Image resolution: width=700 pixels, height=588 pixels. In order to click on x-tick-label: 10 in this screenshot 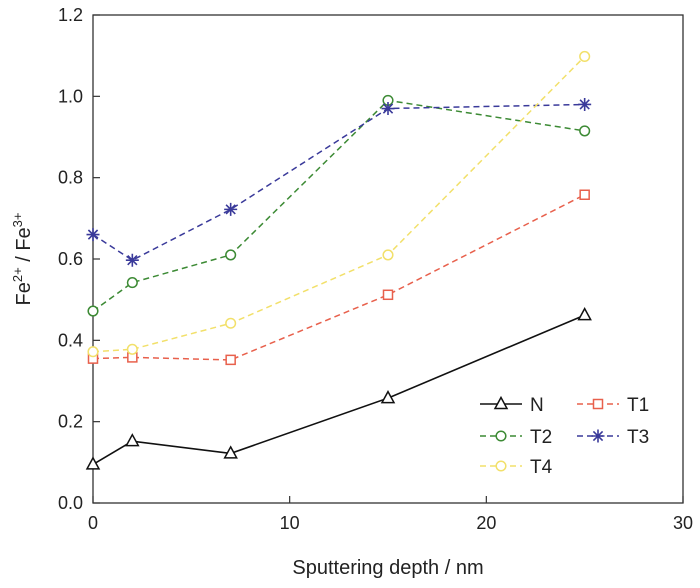, I will do `click(290, 523)`.